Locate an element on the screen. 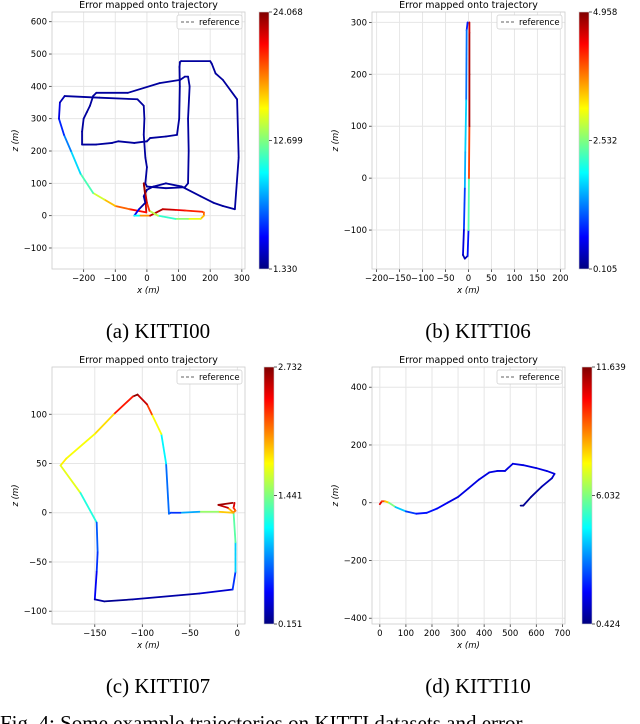 The width and height of the screenshot is (640, 724). colorbar-label: 12.699 is located at coordinates (288, 142).